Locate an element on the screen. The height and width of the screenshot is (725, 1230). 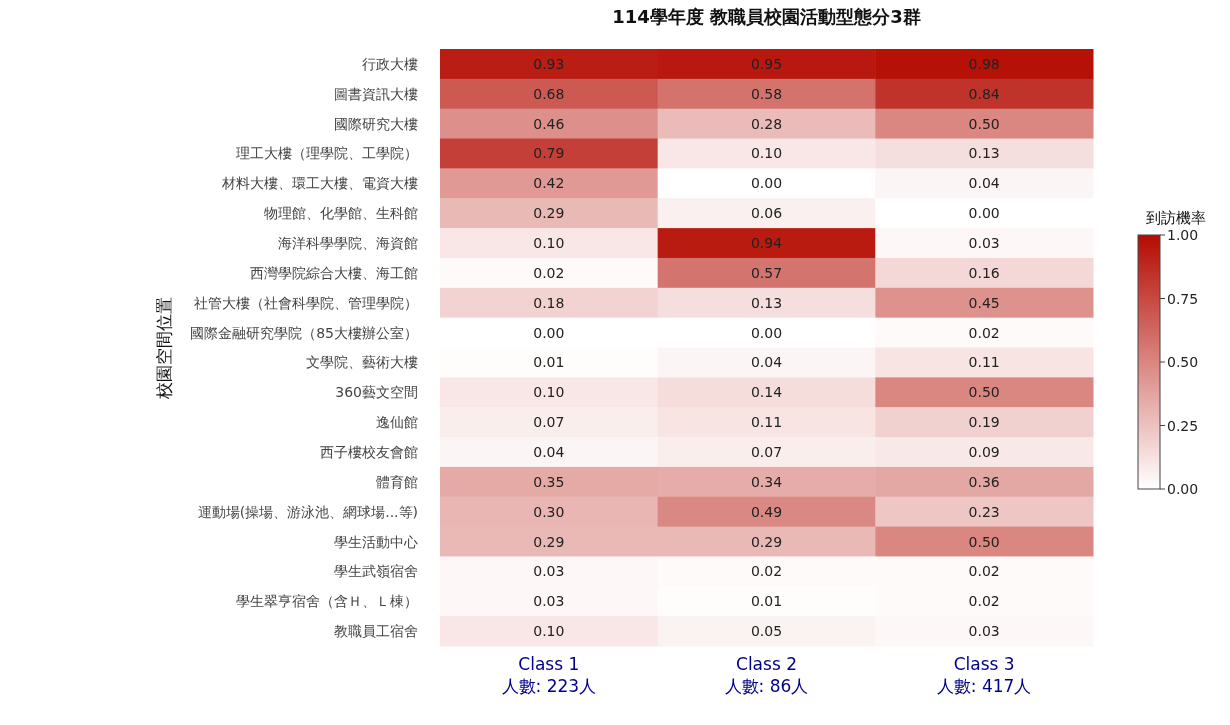
y-tick-label: 學生翠亨宿舍（含Ｈ、Ｌ棟） is located at coordinates (327, 601).